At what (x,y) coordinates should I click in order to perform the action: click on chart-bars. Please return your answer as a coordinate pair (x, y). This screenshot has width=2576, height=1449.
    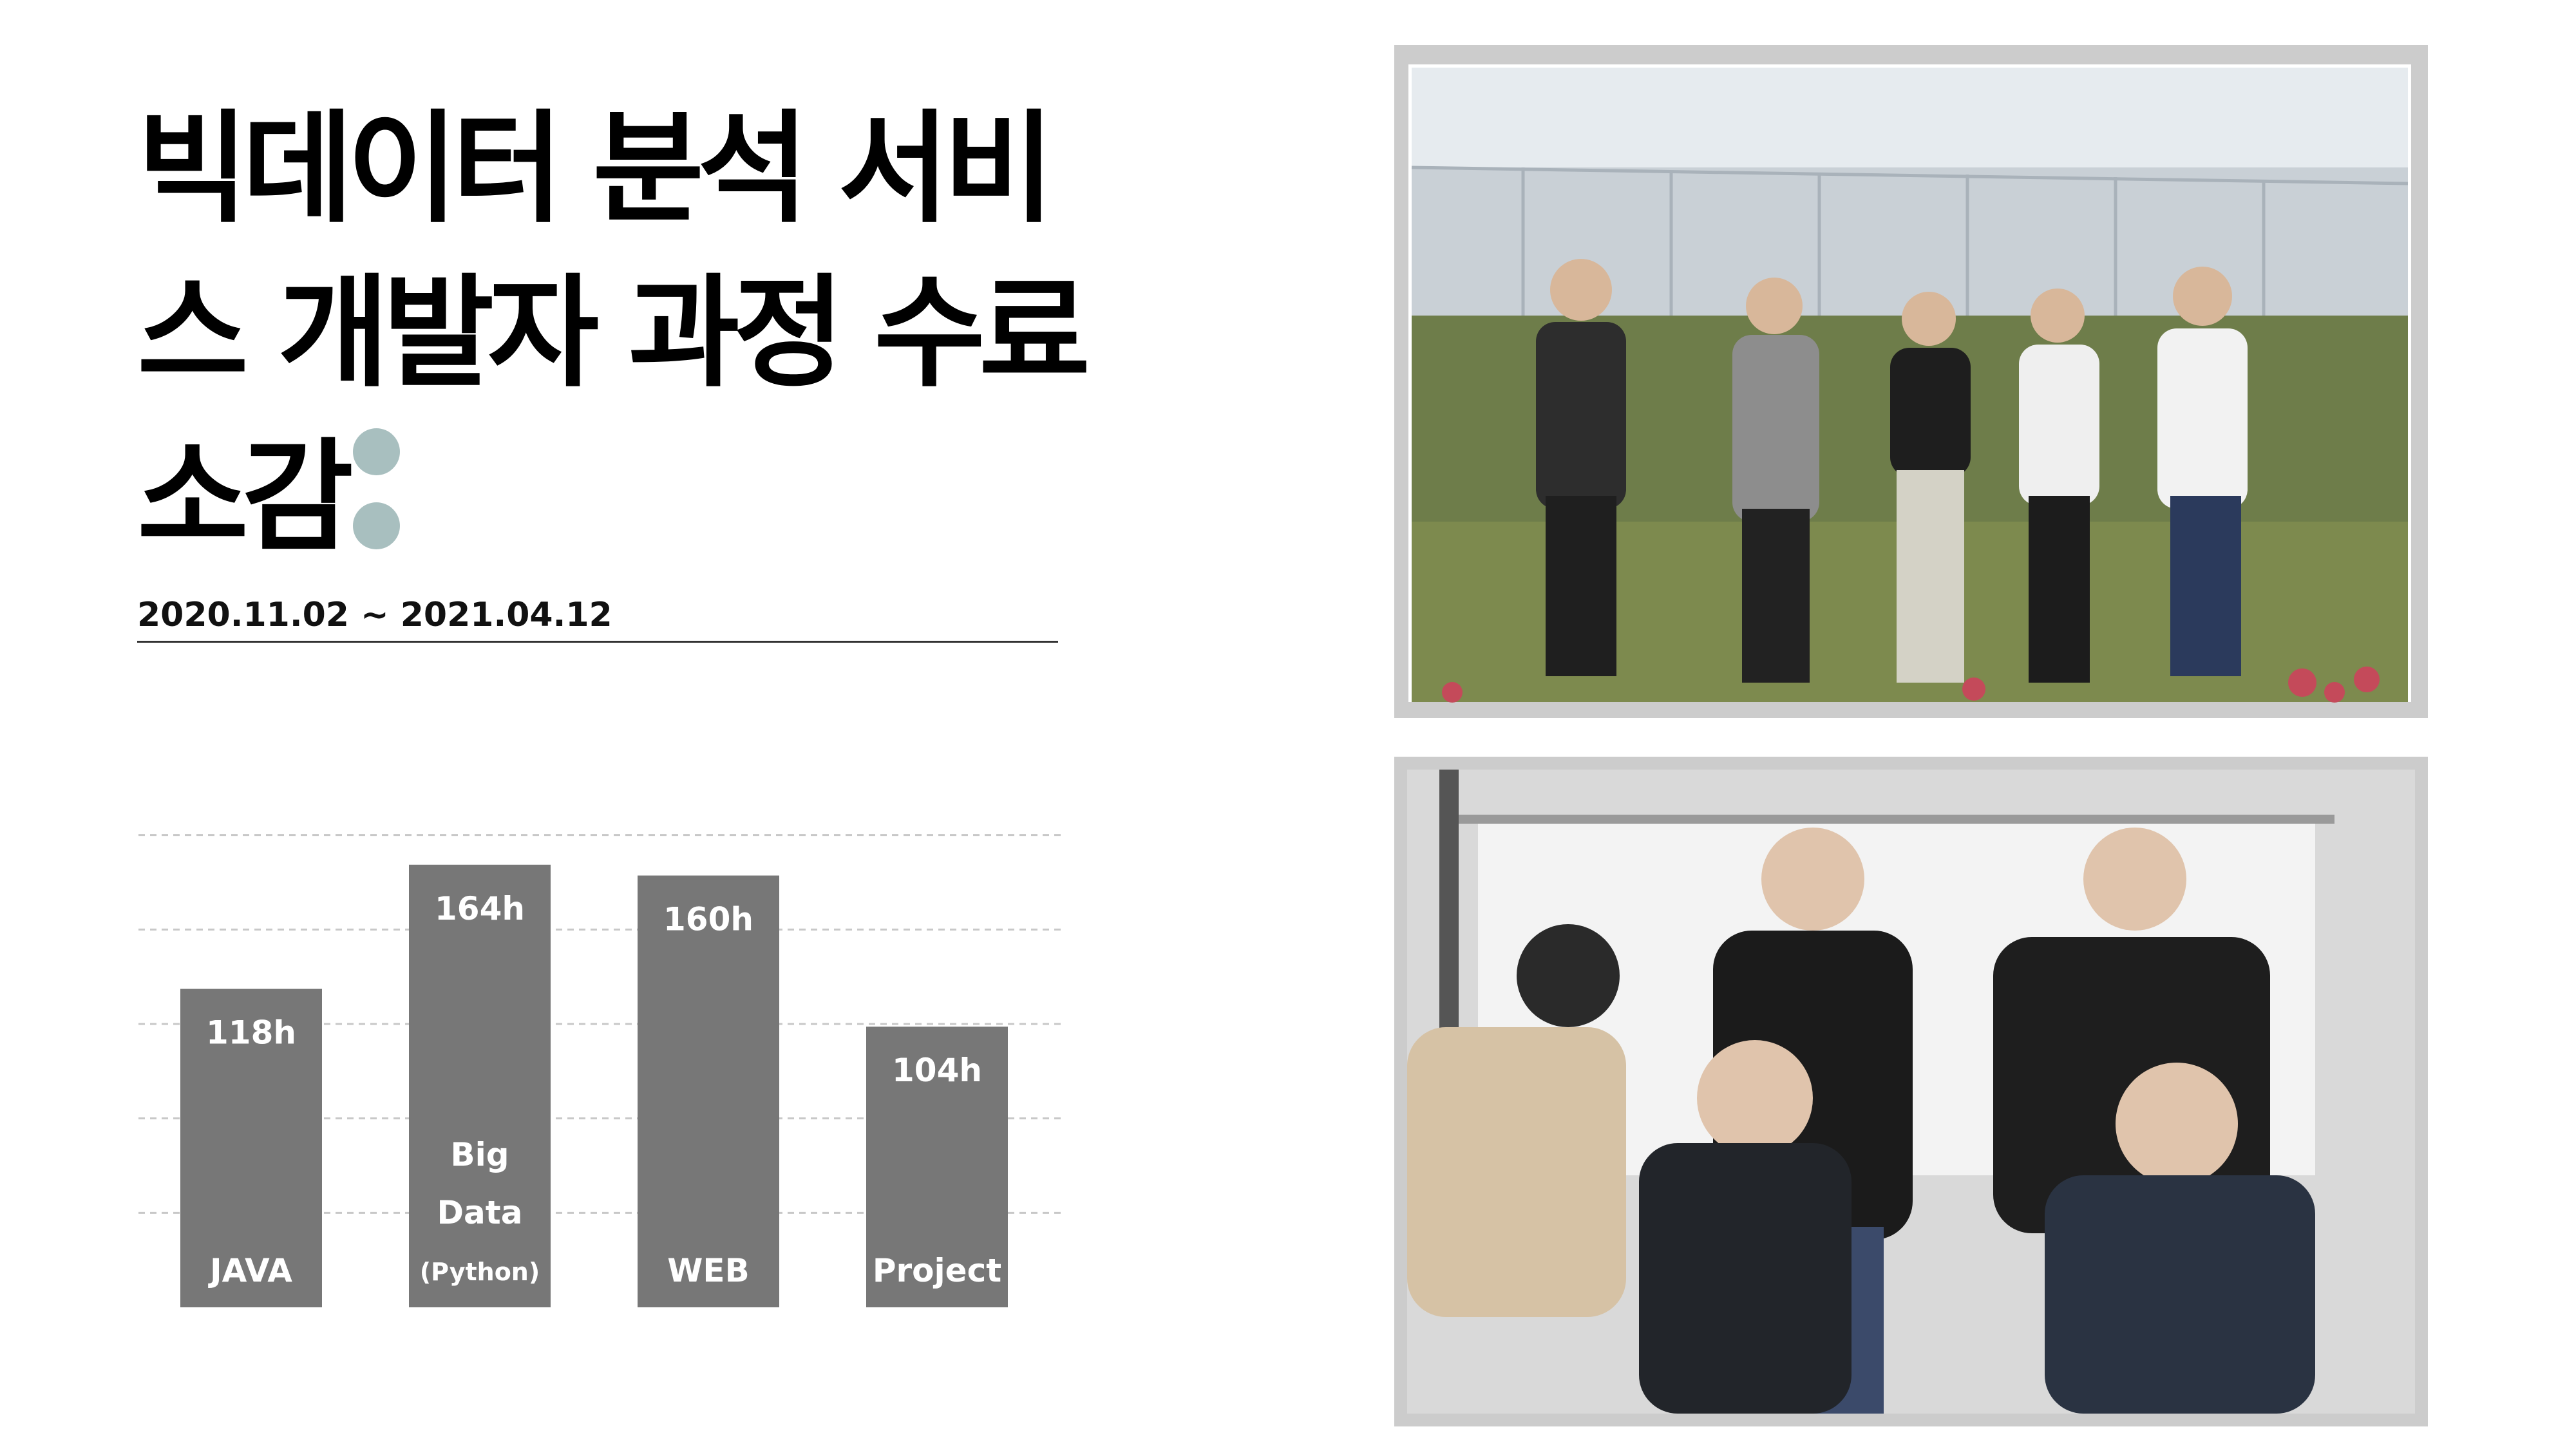
    Looking at the image, I should click on (594, 1085).